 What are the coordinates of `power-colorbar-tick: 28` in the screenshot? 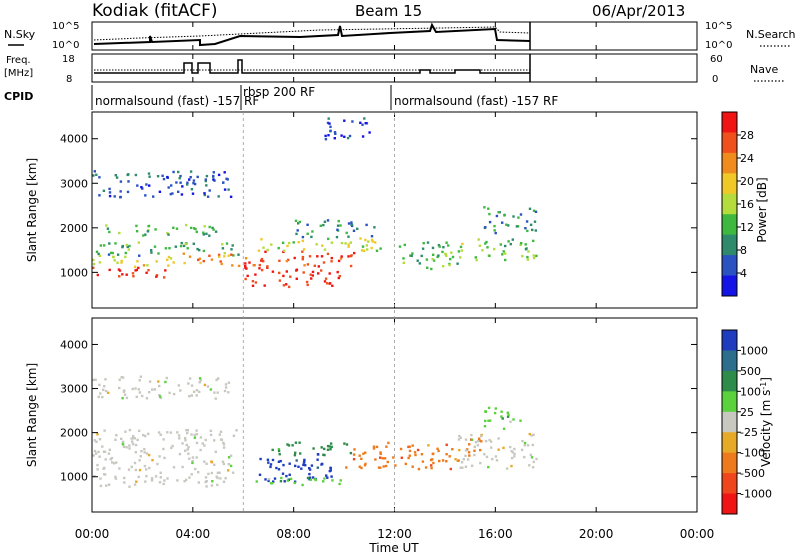 It's located at (747, 135).